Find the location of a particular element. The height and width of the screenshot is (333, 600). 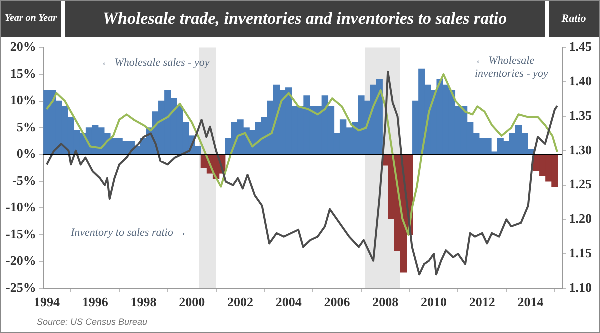

y2-tick-label: 1.25 is located at coordinates (580, 184).